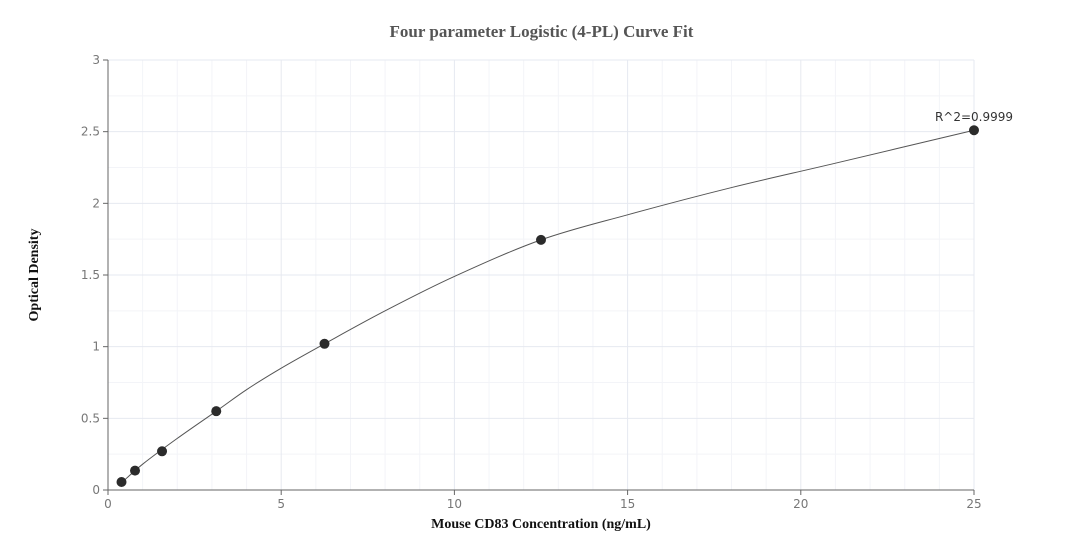 The image size is (1083, 560). What do you see at coordinates (108, 504) in the screenshot?
I see `x-tick-label: 0` at bounding box center [108, 504].